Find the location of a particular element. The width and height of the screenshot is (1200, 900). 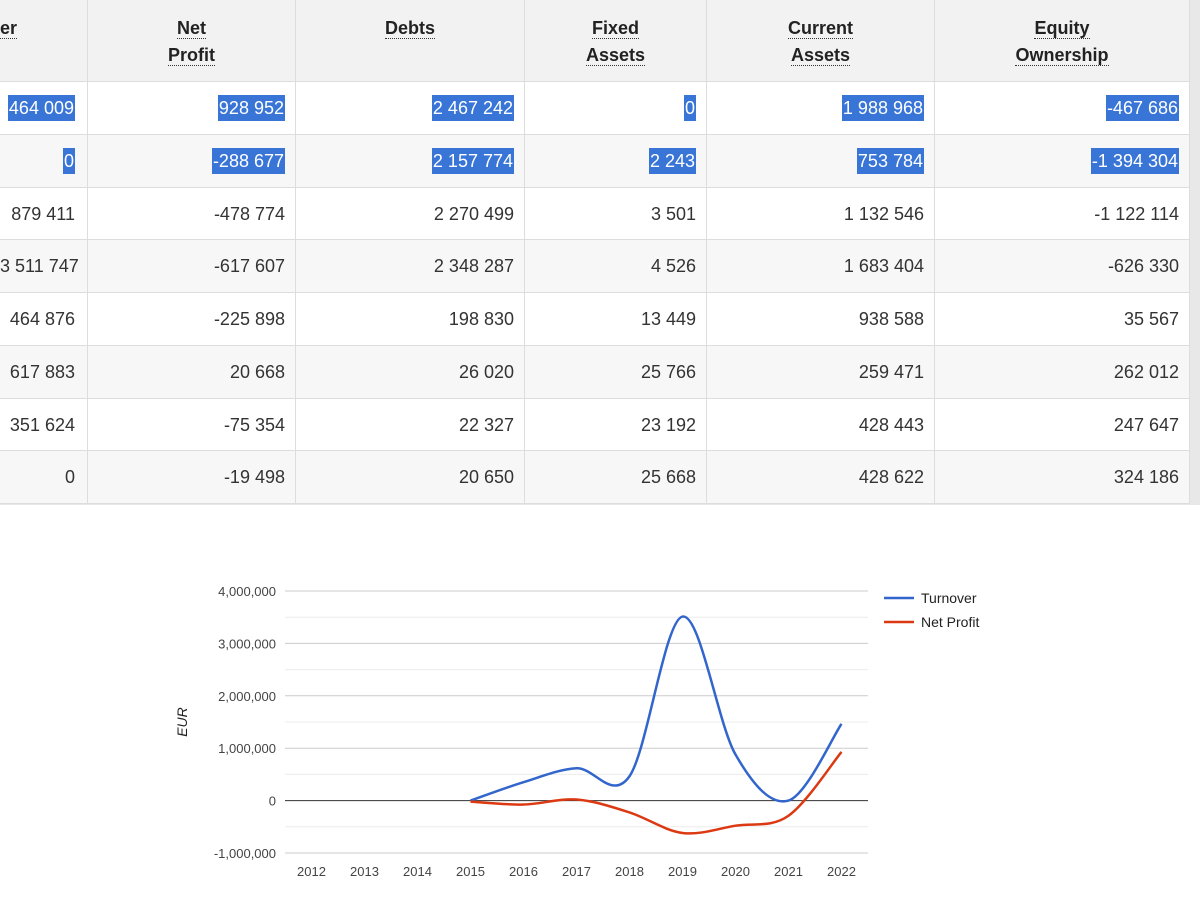

table-cell: -75 354 is located at coordinates (192, 425).